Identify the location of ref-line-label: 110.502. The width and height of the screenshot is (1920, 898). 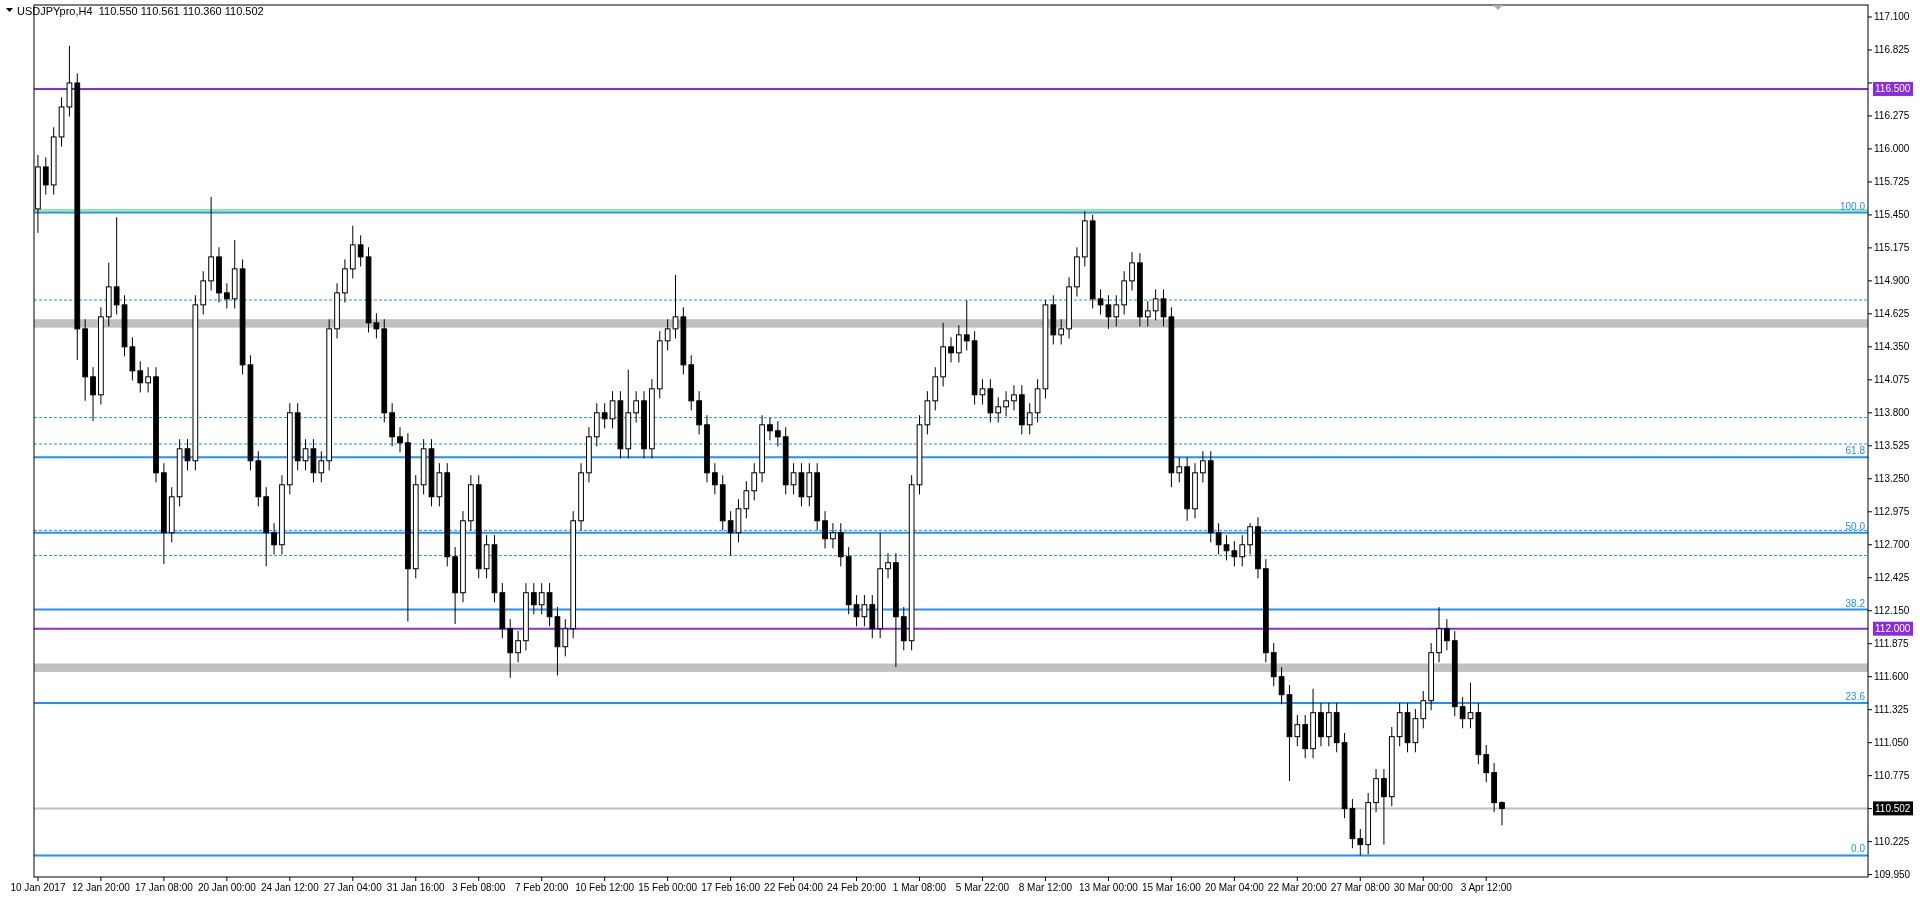
(1893, 808).